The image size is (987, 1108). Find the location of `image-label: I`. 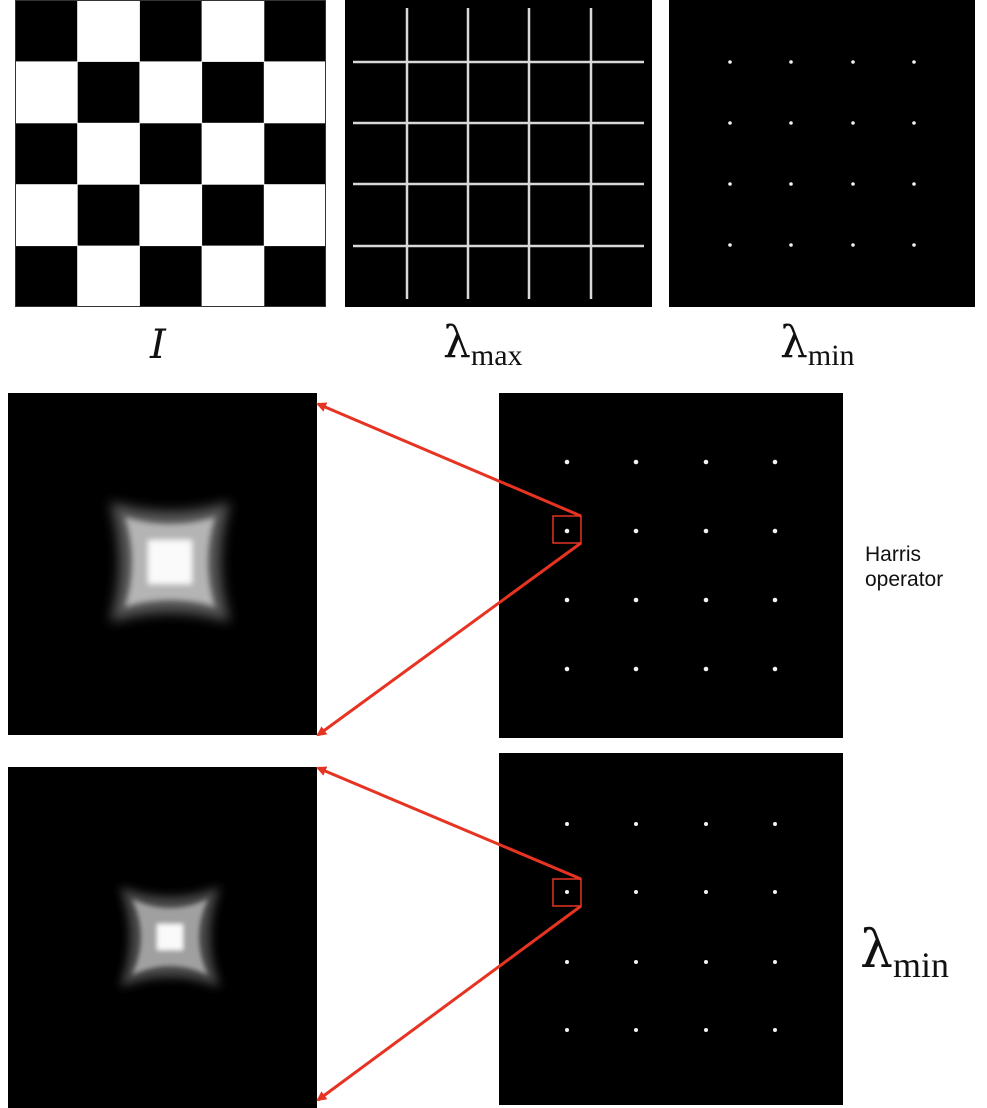

image-label: I is located at coordinates (158, 345).